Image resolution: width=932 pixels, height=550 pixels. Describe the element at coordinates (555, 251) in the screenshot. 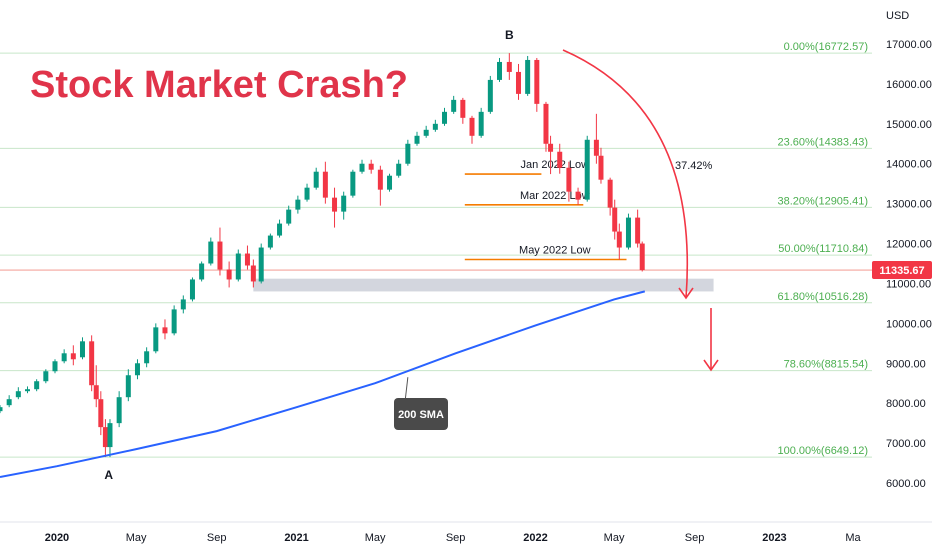

I see `support-line-label: May 2022 Low` at that location.